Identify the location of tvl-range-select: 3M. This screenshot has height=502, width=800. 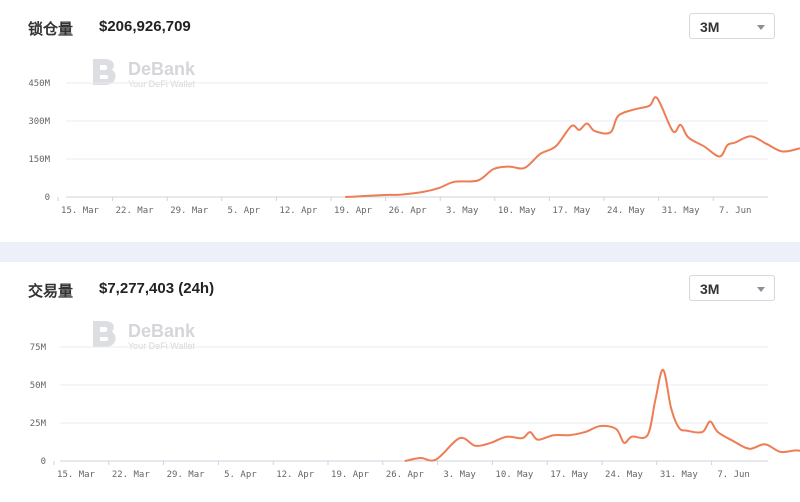
(732, 26).